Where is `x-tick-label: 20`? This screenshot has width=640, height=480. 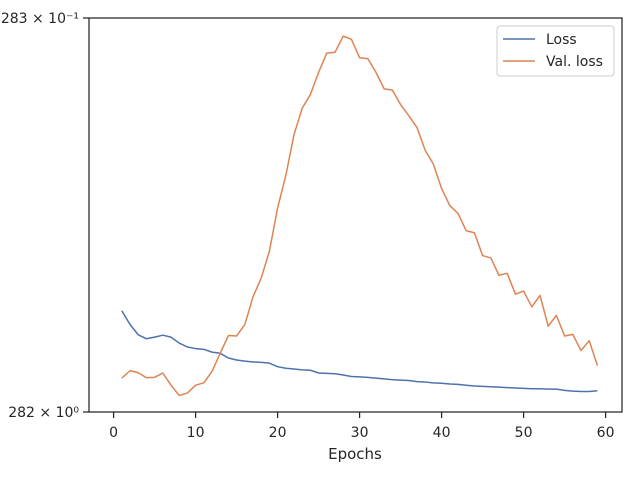 x-tick-label: 20 is located at coordinates (278, 433).